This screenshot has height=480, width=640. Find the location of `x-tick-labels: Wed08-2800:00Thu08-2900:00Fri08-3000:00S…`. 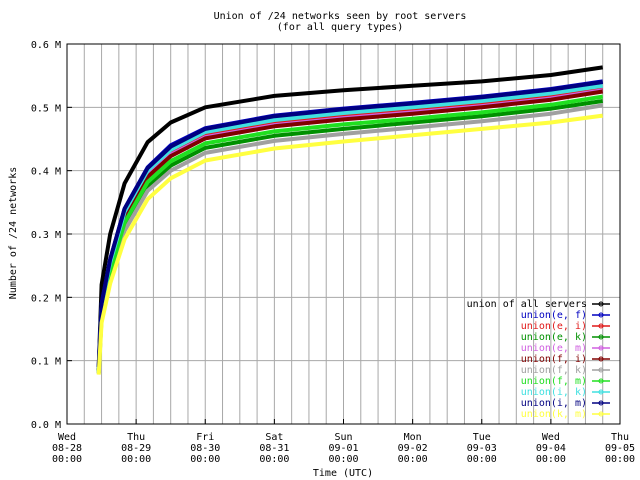

x-tick-labels: Wed08-2800:00Thu08-2900:00Fri08-3000:00S… is located at coordinates (343, 442).